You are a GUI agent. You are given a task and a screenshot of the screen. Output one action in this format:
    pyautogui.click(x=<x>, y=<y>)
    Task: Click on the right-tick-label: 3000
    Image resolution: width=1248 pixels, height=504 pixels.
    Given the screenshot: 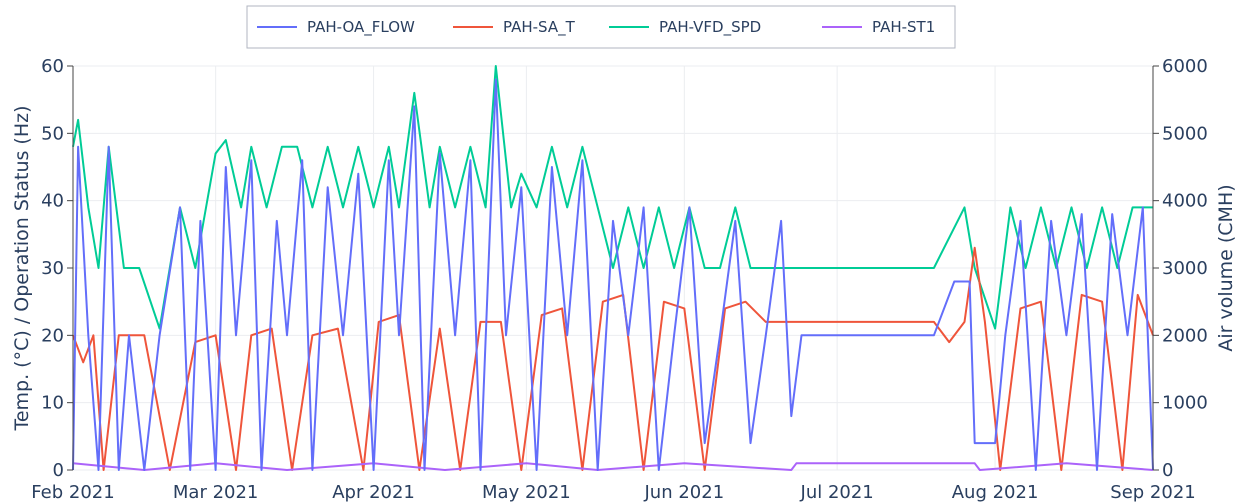 What is the action you would take?
    pyautogui.click(x=1185, y=268)
    